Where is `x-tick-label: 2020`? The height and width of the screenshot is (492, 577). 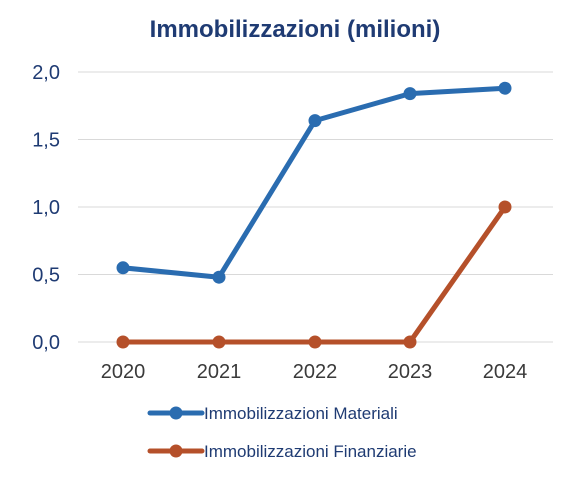
x-tick-label: 2020 is located at coordinates (123, 372).